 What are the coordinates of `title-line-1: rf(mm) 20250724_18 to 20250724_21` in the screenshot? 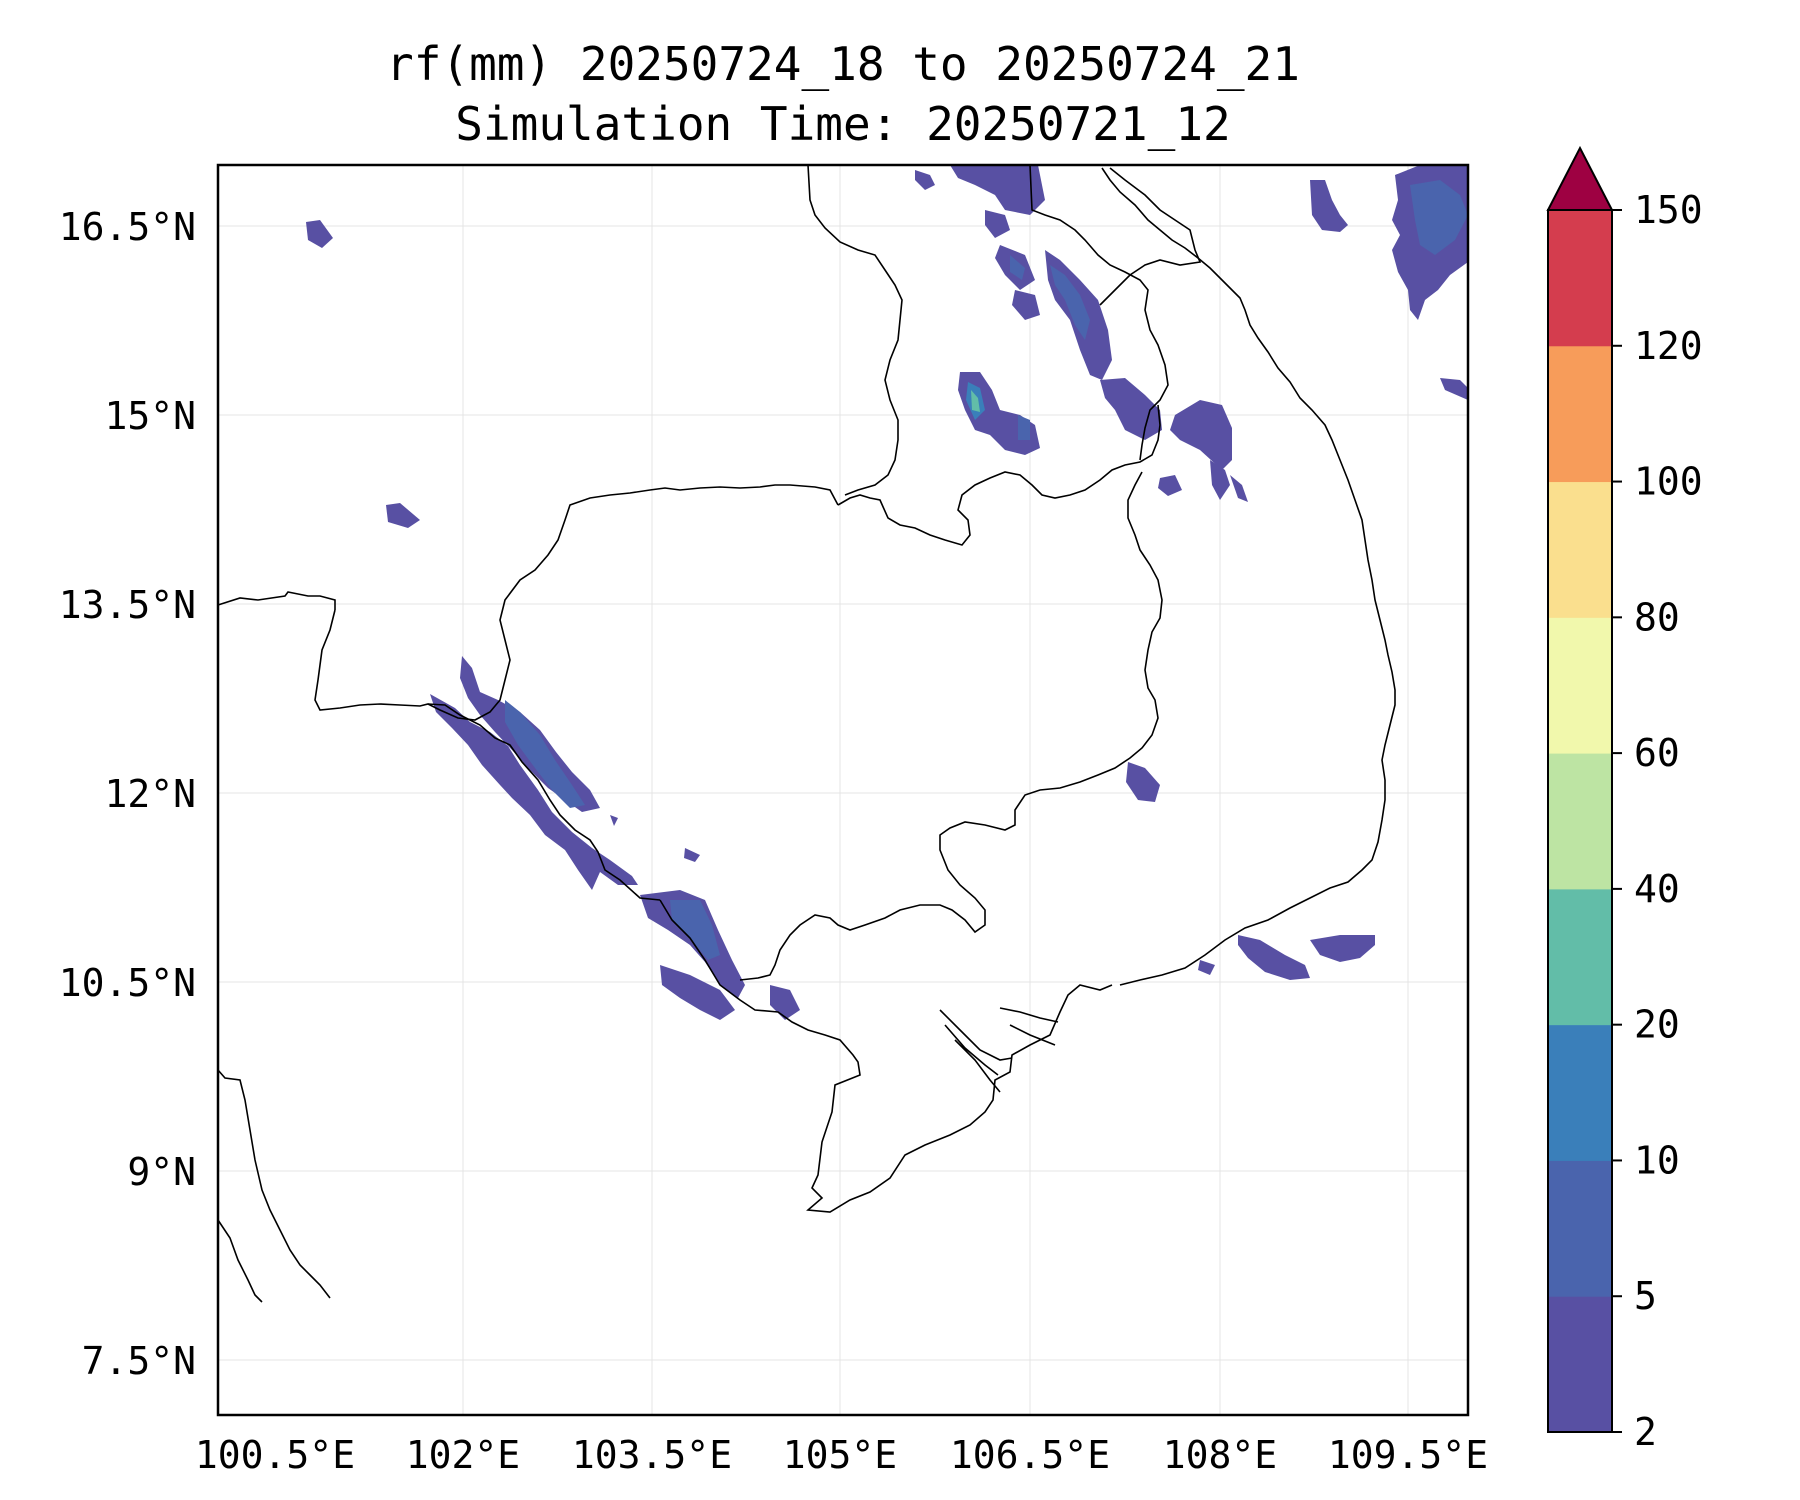 It's located at (843, 64).